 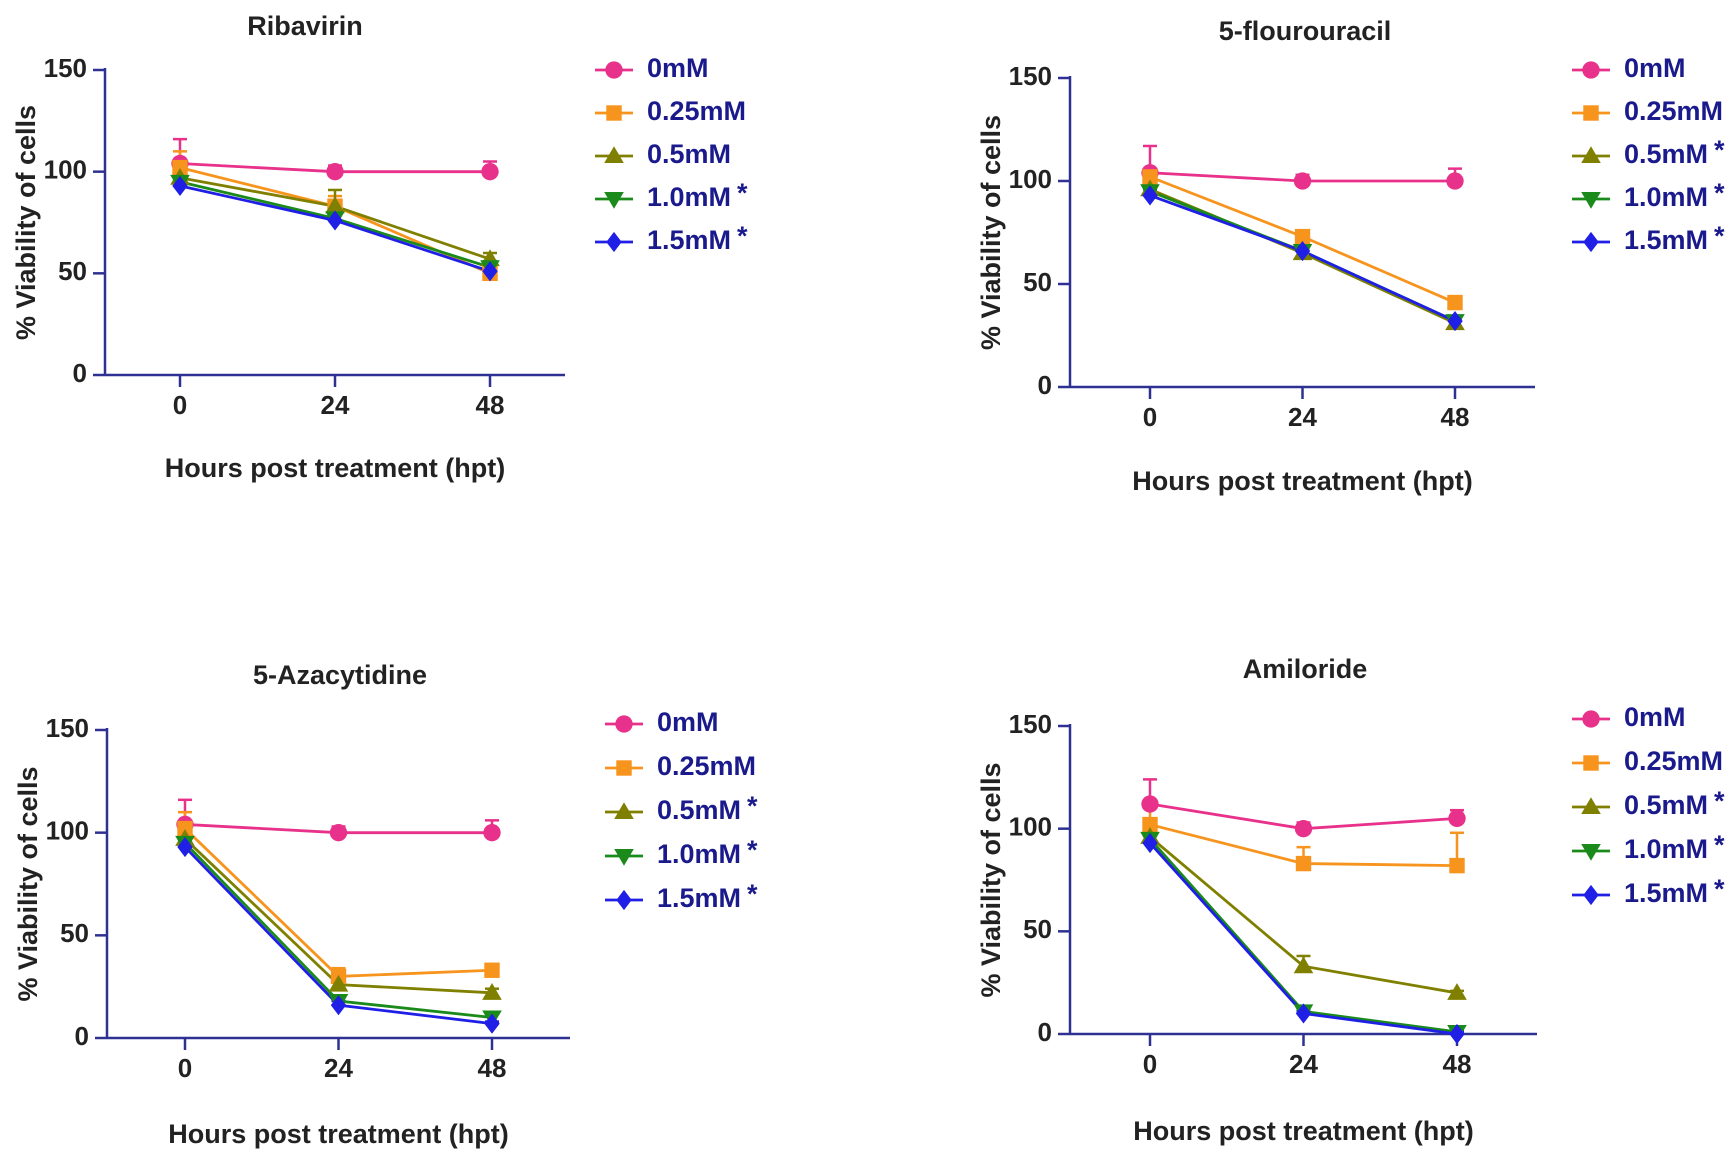 What do you see at coordinates (1305, 31) in the screenshot?
I see `chart-title: 5-flourouracil` at bounding box center [1305, 31].